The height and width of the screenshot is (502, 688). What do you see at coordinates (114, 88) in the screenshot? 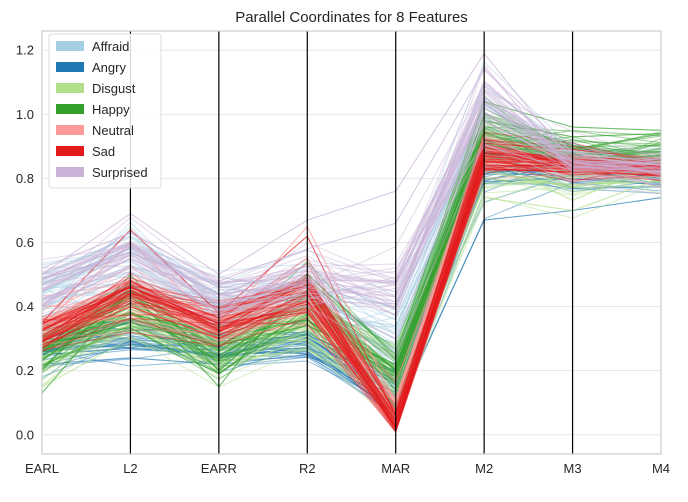
I see `legend-label: Disgust` at bounding box center [114, 88].